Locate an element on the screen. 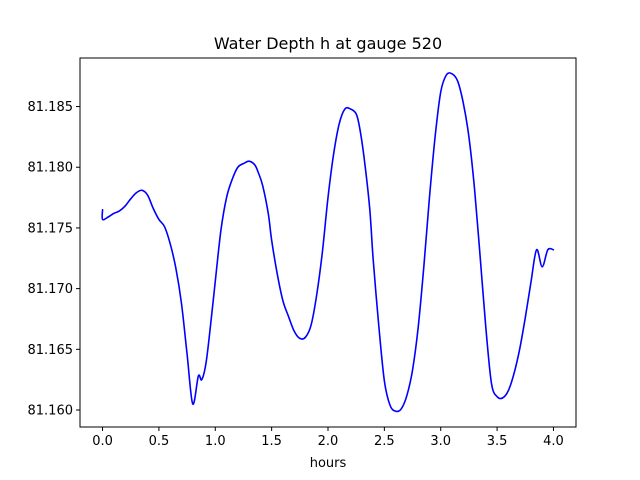  x-tick-label: 1.0 is located at coordinates (215, 441).